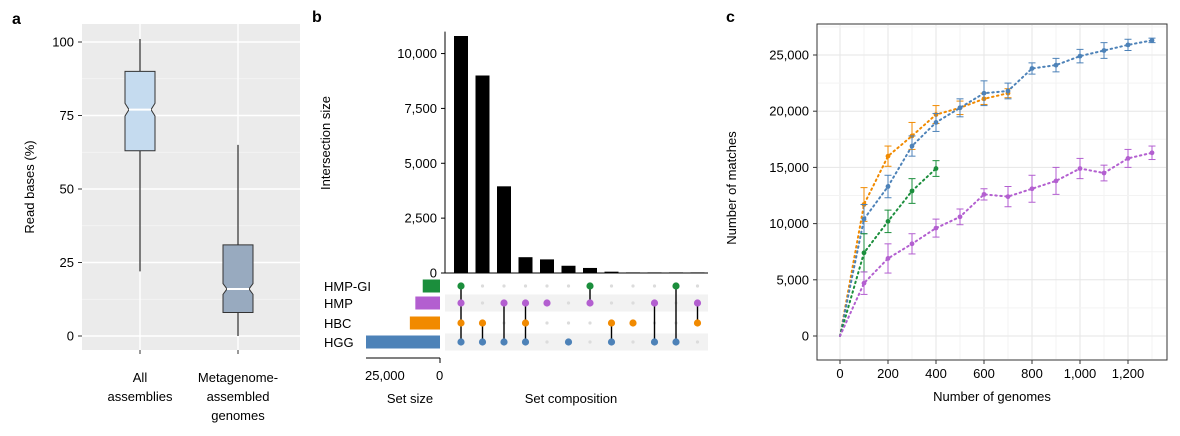  What do you see at coordinates (579, 154) in the screenshot?
I see `upset-intersection-bars` at bounding box center [579, 154].